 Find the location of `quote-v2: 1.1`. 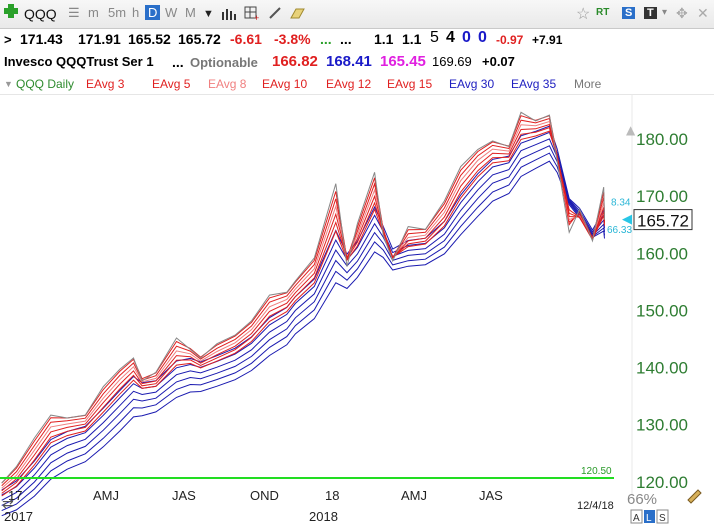

quote-v2: 1.1 is located at coordinates (412, 39).